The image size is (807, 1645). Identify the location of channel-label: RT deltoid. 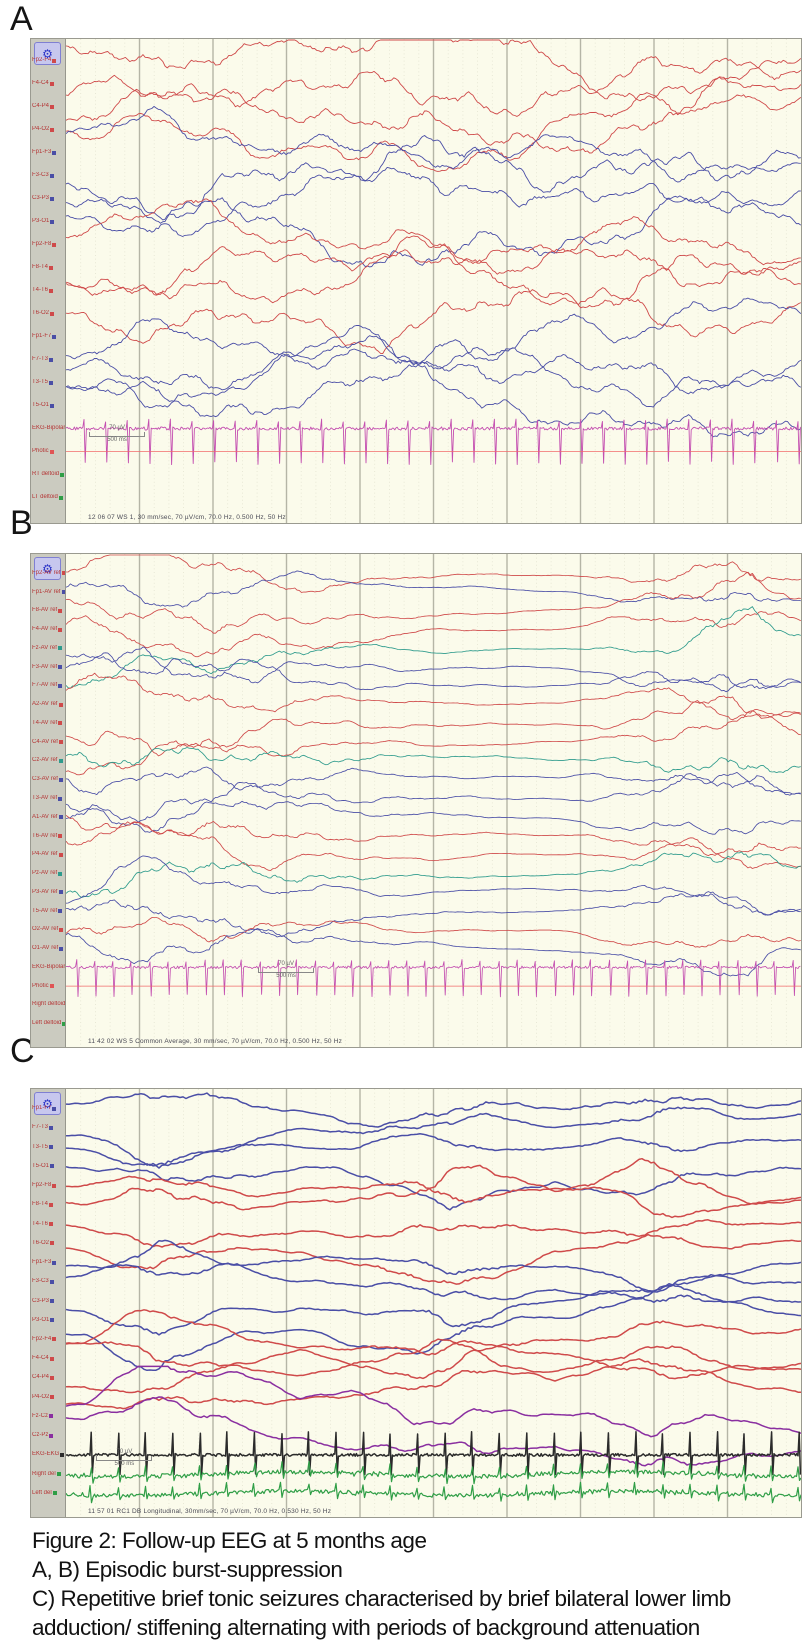
(48, 474).